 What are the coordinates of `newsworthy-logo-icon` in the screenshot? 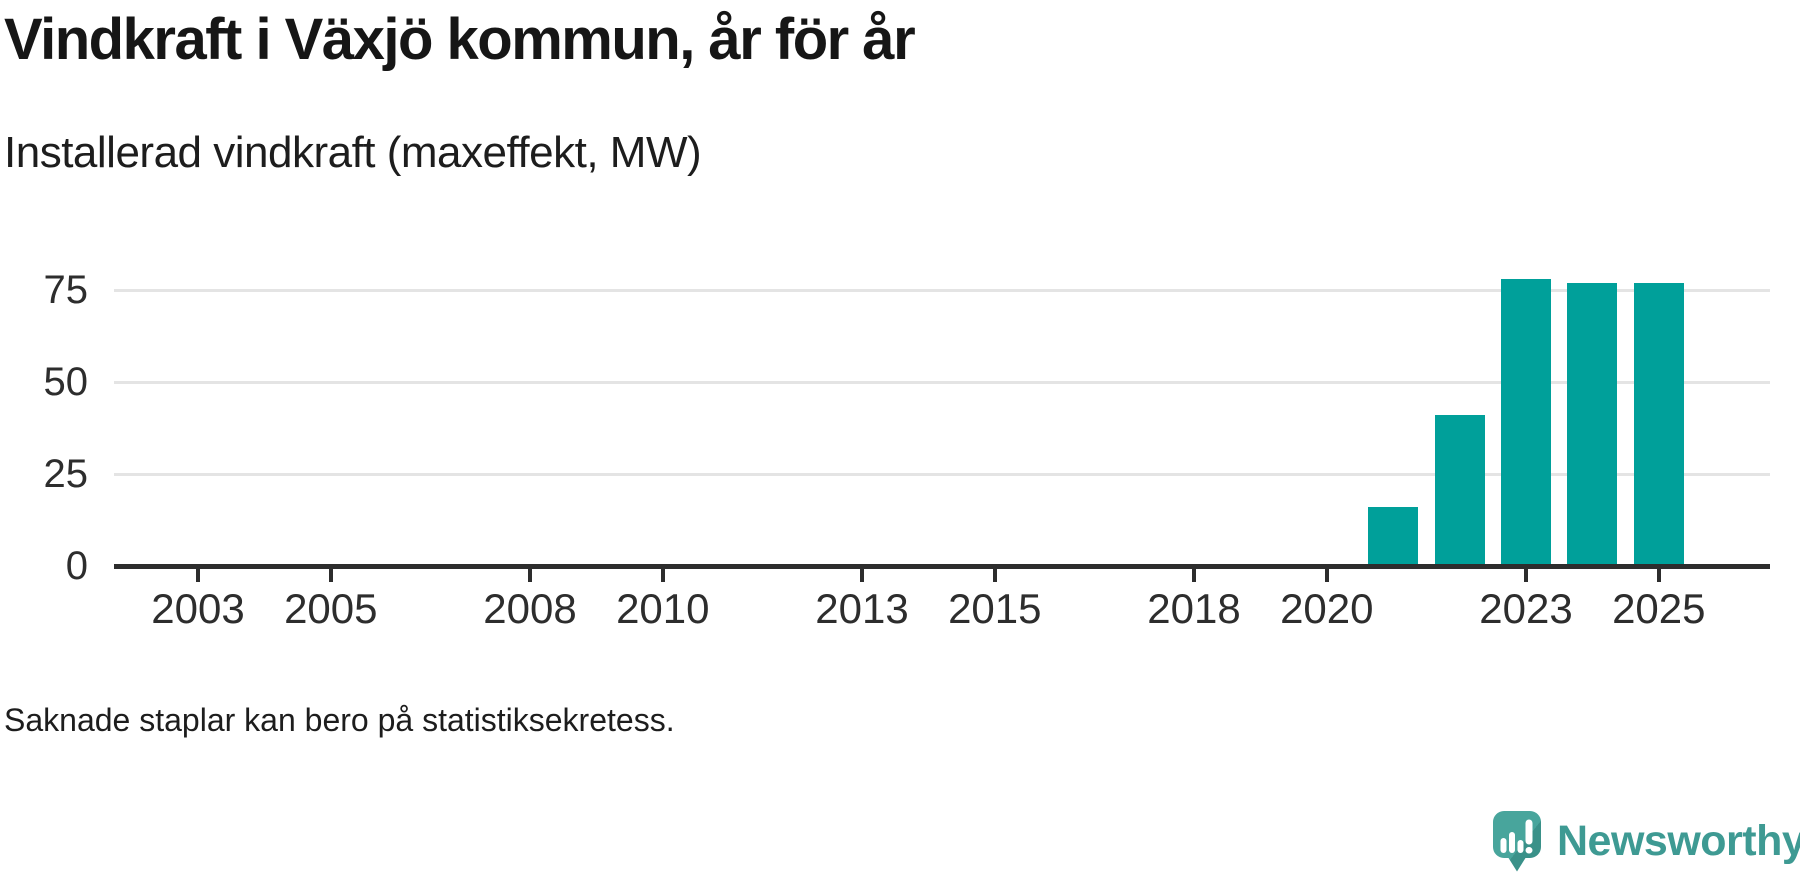 It's located at (1517, 841).